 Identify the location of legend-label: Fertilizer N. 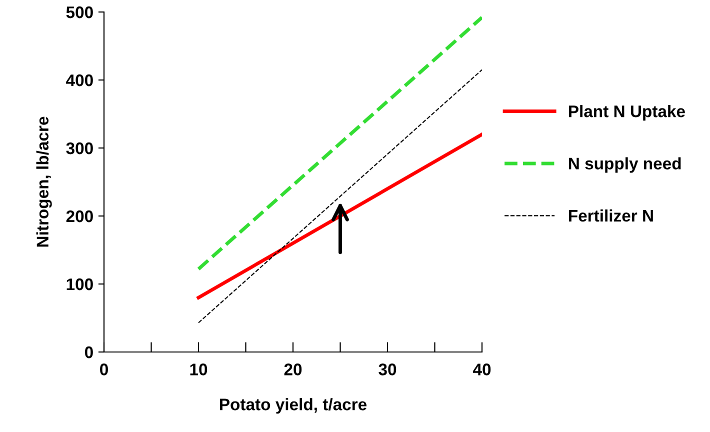
(611, 215).